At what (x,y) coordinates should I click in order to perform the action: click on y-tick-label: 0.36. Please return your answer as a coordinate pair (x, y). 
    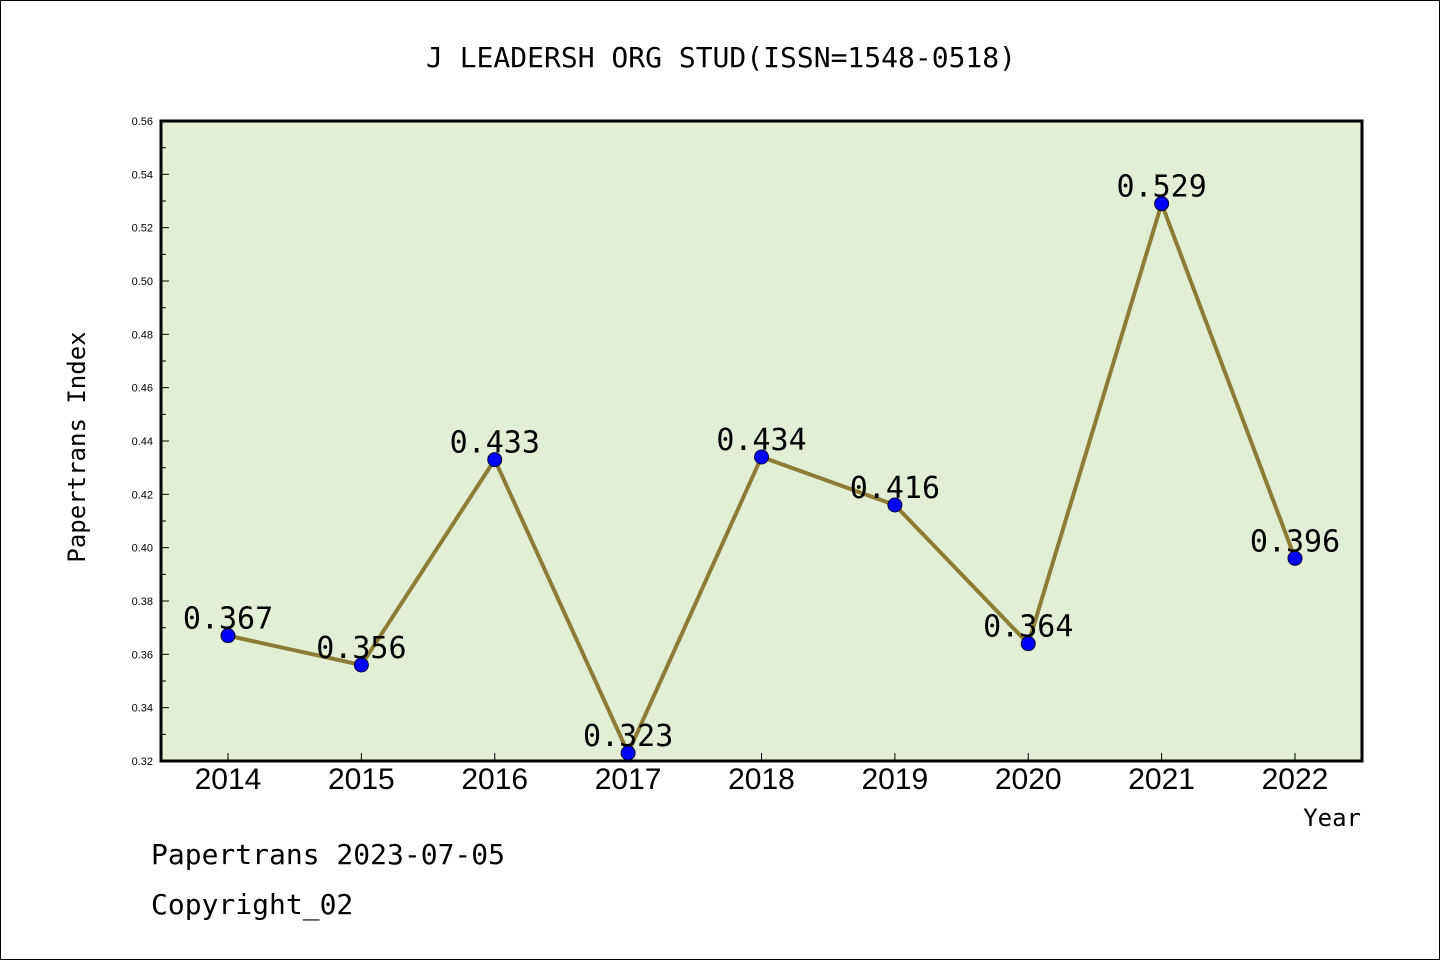
    Looking at the image, I should click on (142, 655).